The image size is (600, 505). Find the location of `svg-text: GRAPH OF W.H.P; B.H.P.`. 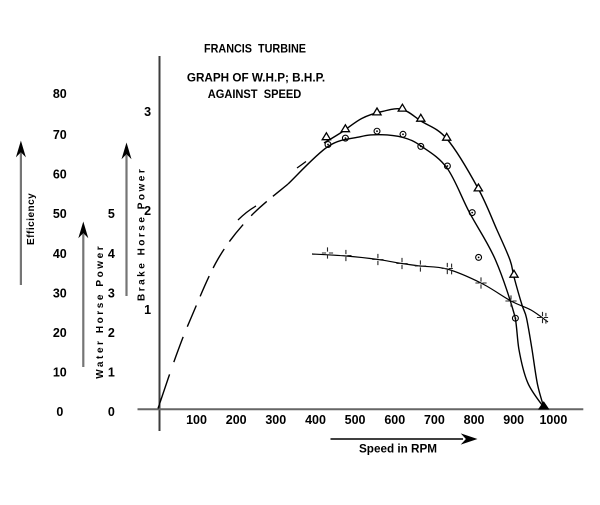

svg-text: GRAPH OF W.H.P; B.H.P. is located at coordinates (256, 77).